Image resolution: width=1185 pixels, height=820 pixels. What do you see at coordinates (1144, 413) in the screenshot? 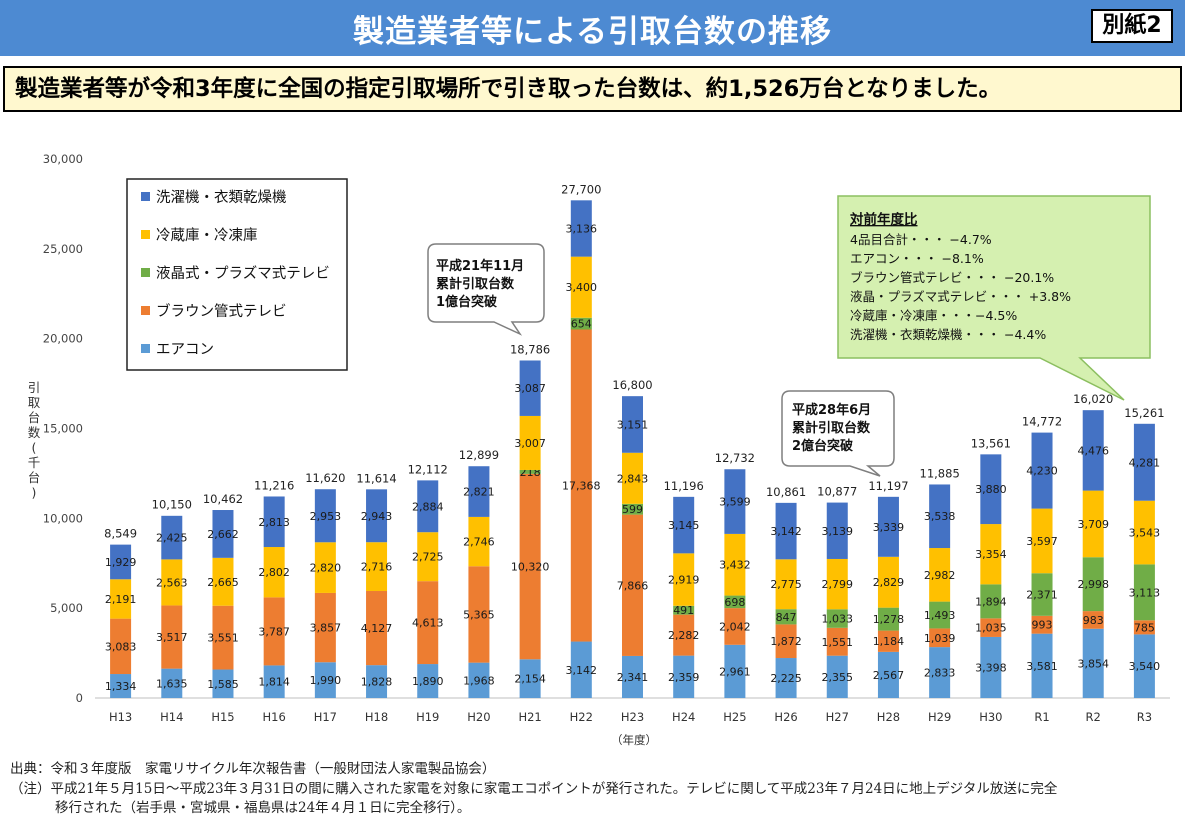
I see `total-label: 15,261` at bounding box center [1144, 413].